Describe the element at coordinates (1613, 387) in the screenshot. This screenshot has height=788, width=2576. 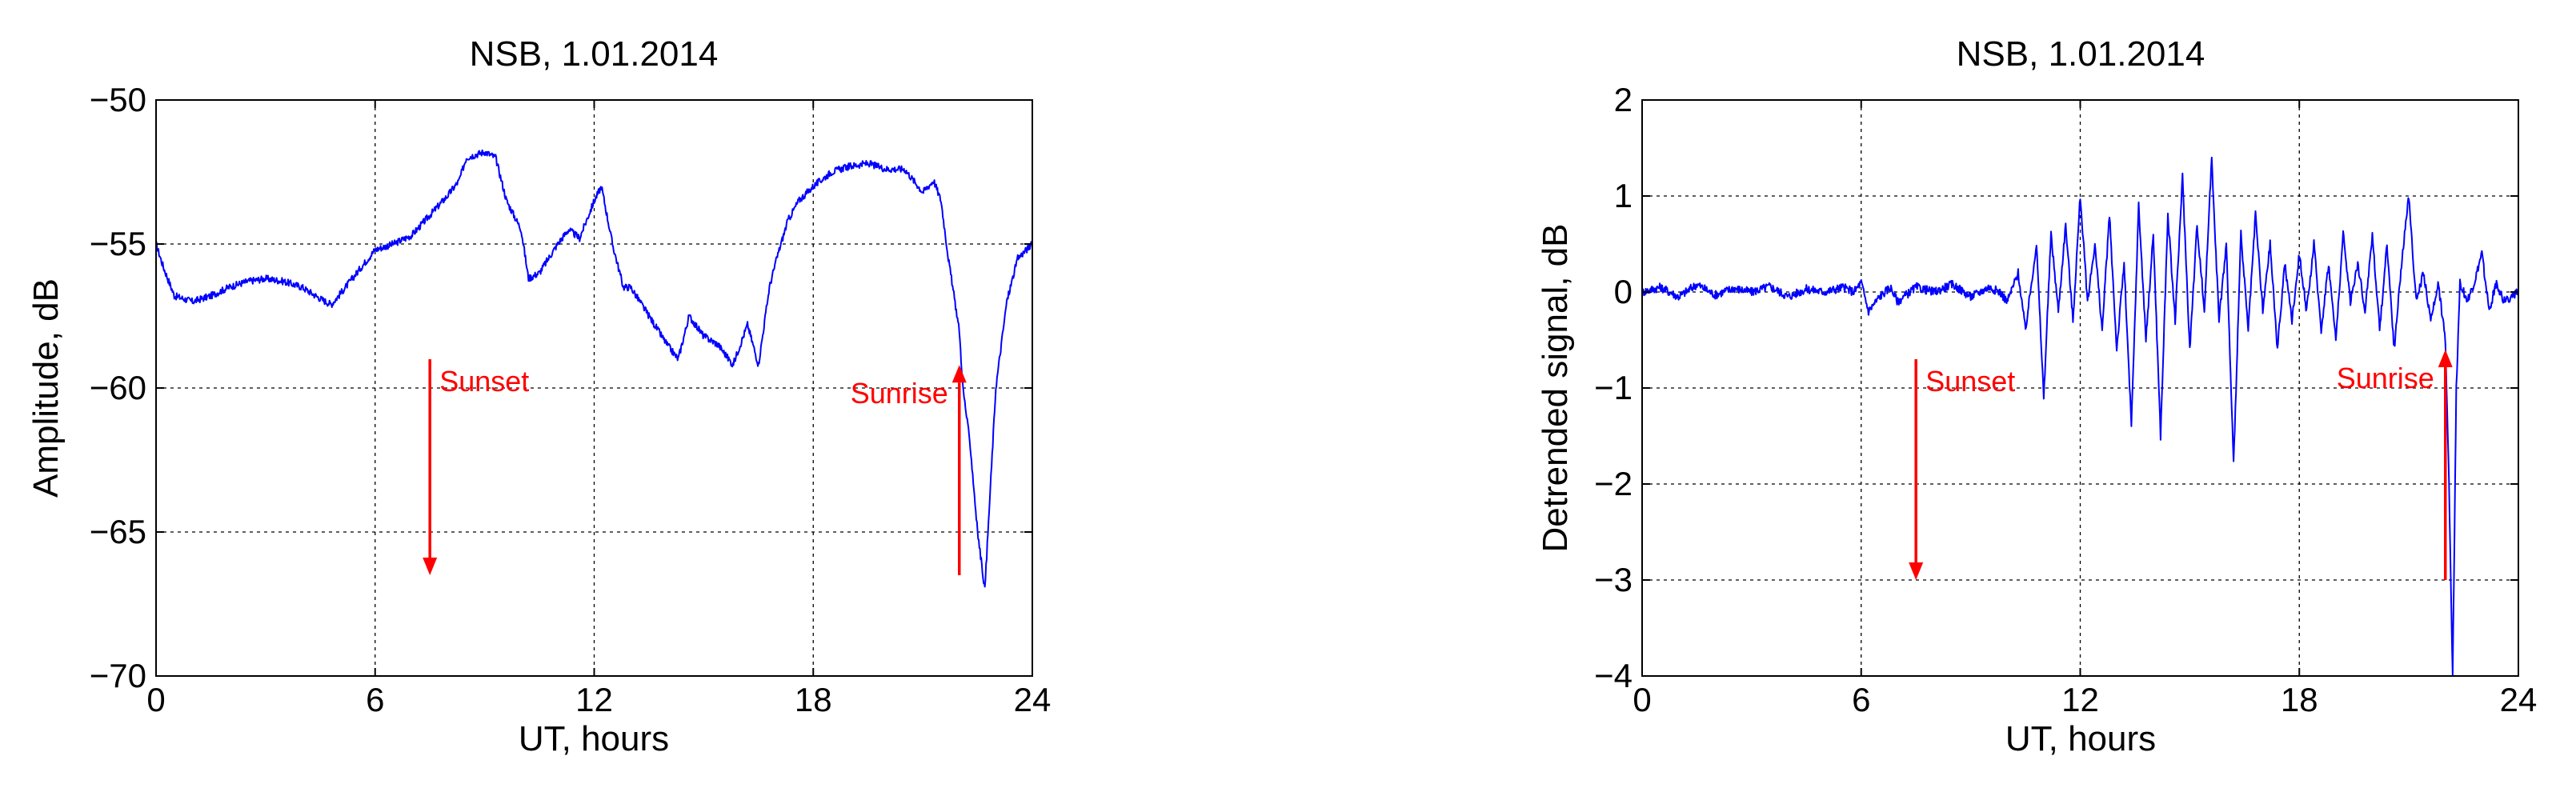
I see `detrended-y-tick-label: −1` at that location.